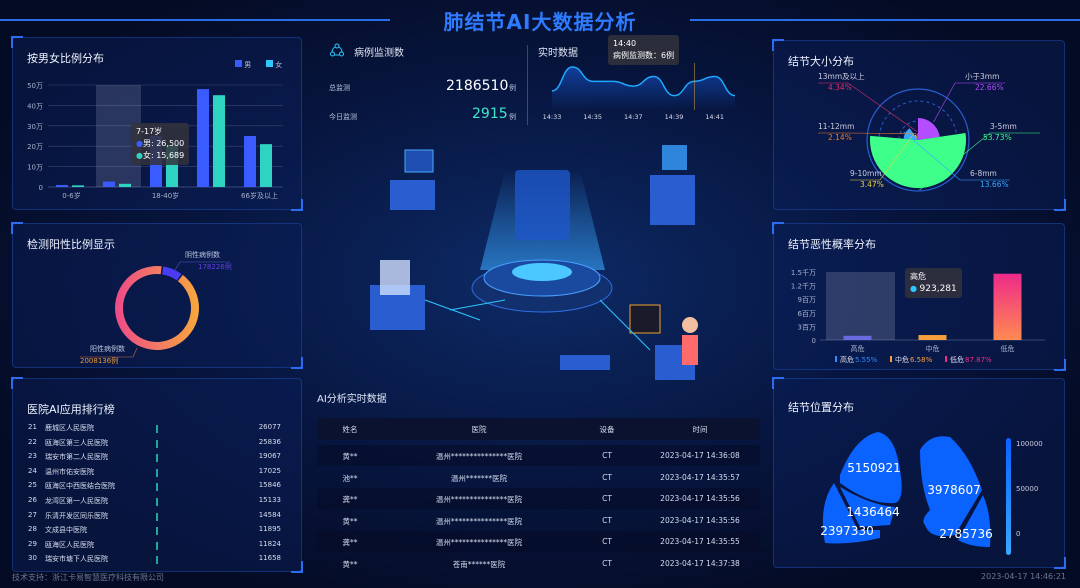  Describe the element at coordinates (538, 477) in the screenshot. I see `table-row: 池** 温州*******医院 CT 2023-04-17 14:35:57` at that location.